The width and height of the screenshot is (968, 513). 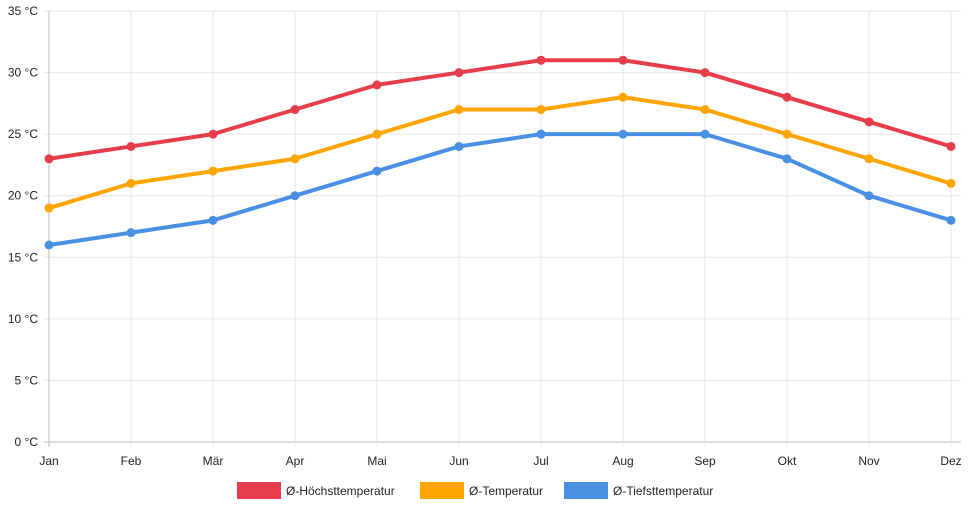 What do you see at coordinates (213, 461) in the screenshot?
I see `x-tick-label: Mär` at bounding box center [213, 461].